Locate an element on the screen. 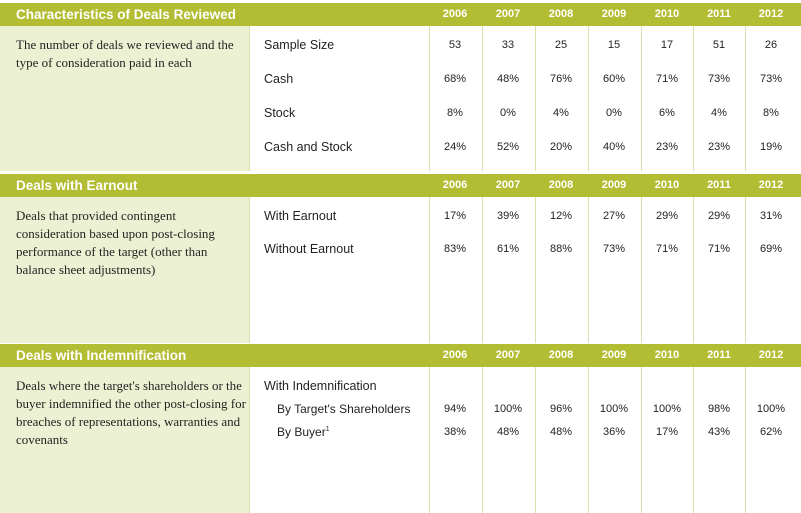  table-cell: 23% is located at coordinates (719, 147).